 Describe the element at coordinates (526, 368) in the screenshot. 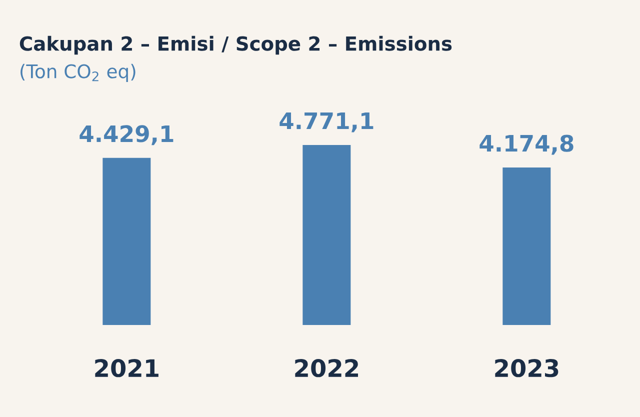

I see `x-tick-label: 2023` at that location.